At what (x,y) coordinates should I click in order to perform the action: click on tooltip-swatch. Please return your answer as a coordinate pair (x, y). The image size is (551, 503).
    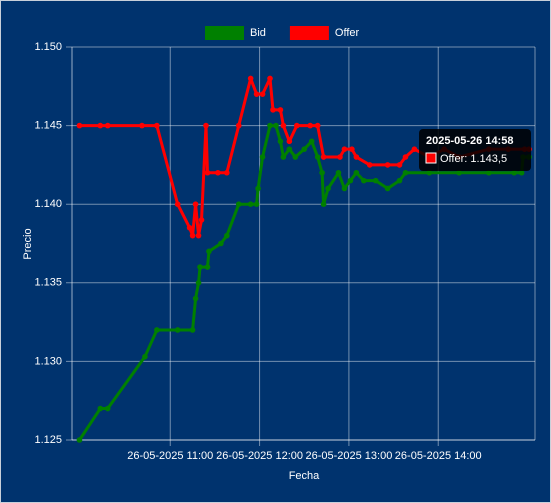
    Looking at the image, I should click on (431, 158).